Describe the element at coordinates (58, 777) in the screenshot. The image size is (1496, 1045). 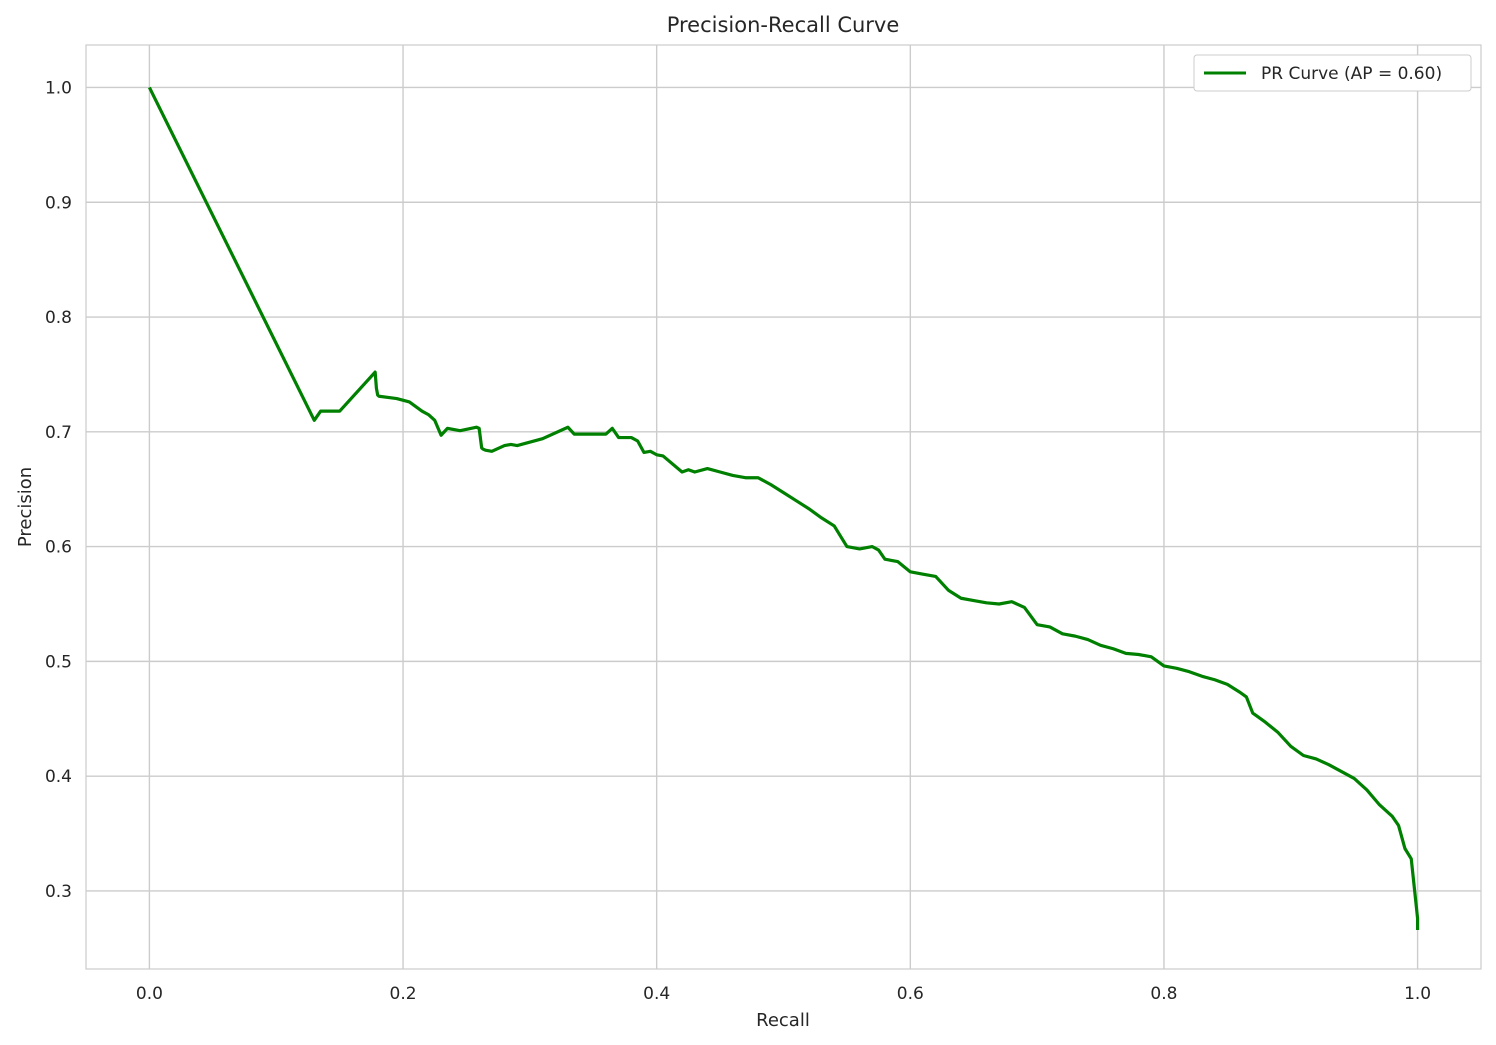
I see `y-tick-label: 0.4` at that location.